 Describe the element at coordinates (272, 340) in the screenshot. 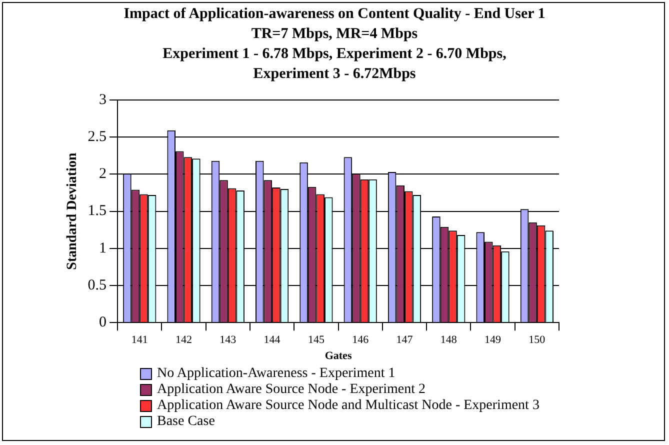

I see `x-tick-label: 144` at that location.